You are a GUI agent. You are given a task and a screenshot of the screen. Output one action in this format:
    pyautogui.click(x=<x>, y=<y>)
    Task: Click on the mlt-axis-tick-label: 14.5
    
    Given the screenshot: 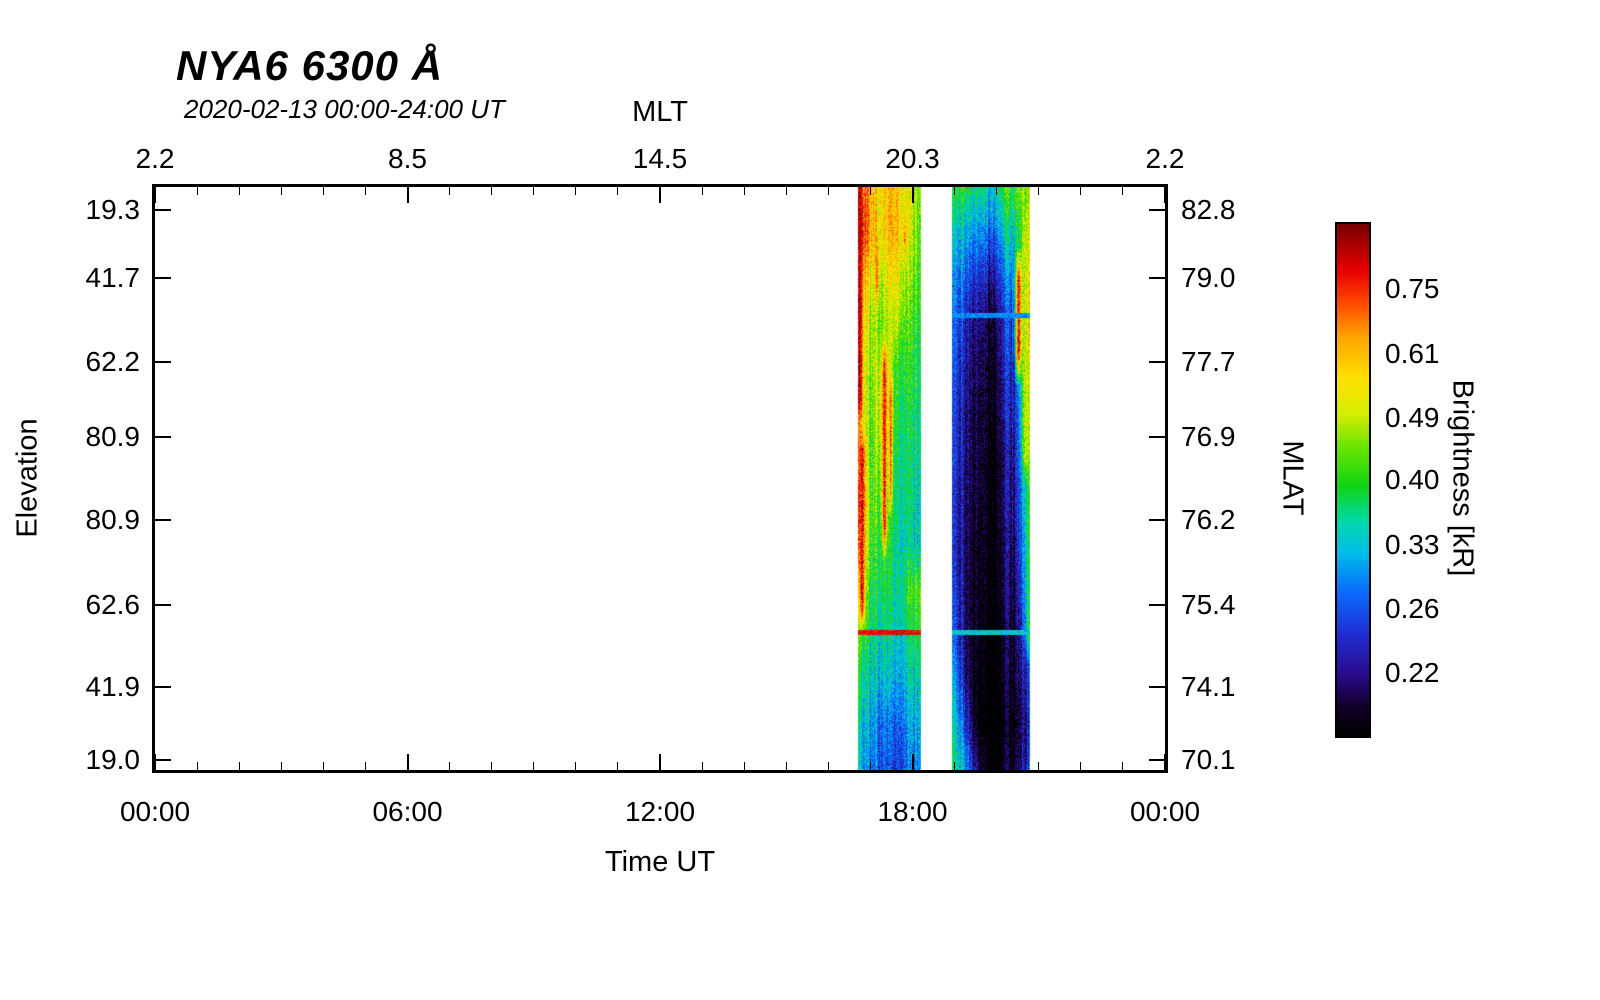 What is the action you would take?
    pyautogui.click(x=660, y=158)
    